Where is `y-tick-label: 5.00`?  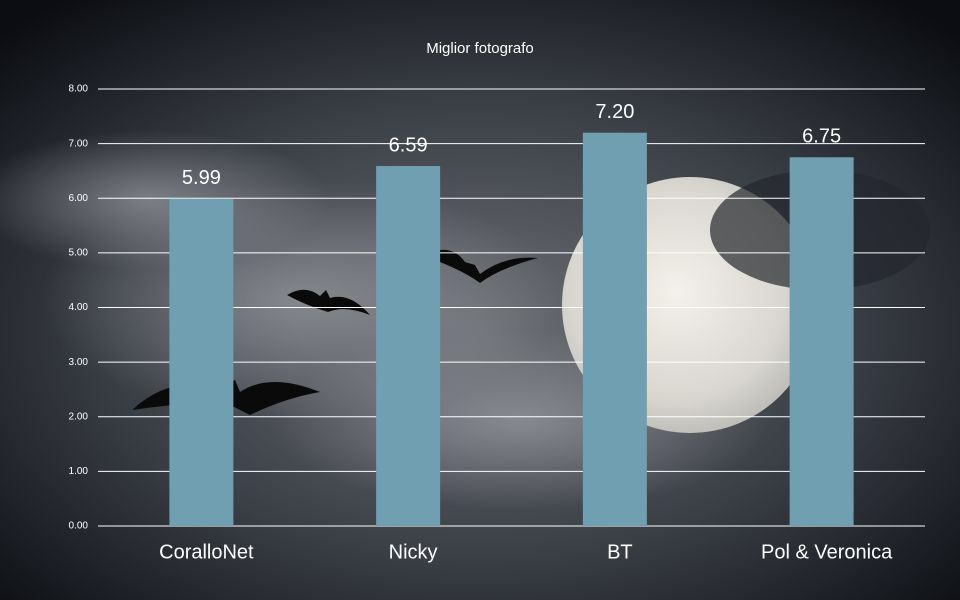
y-tick-label: 5.00 is located at coordinates (79, 253).